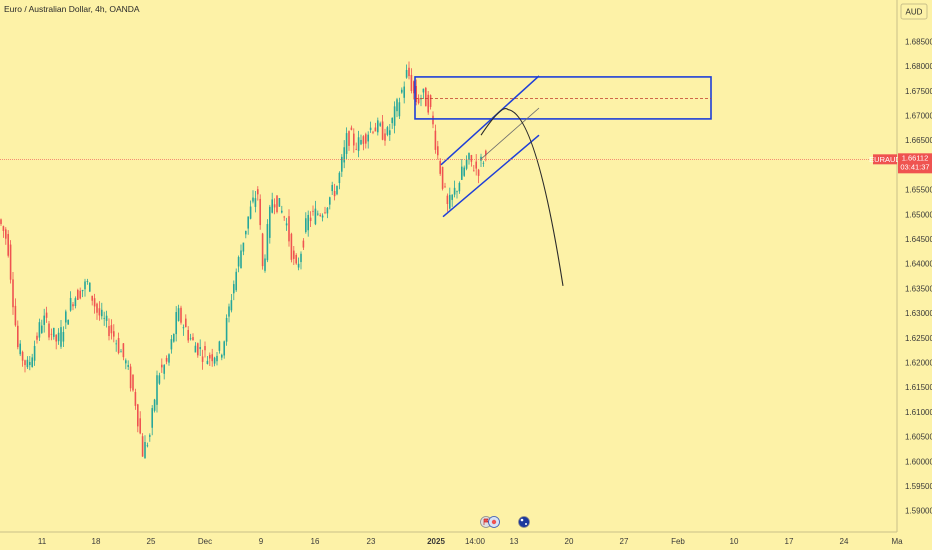 The width and height of the screenshot is (932, 550). I want to click on calendar-event-icon, so click(494, 522).